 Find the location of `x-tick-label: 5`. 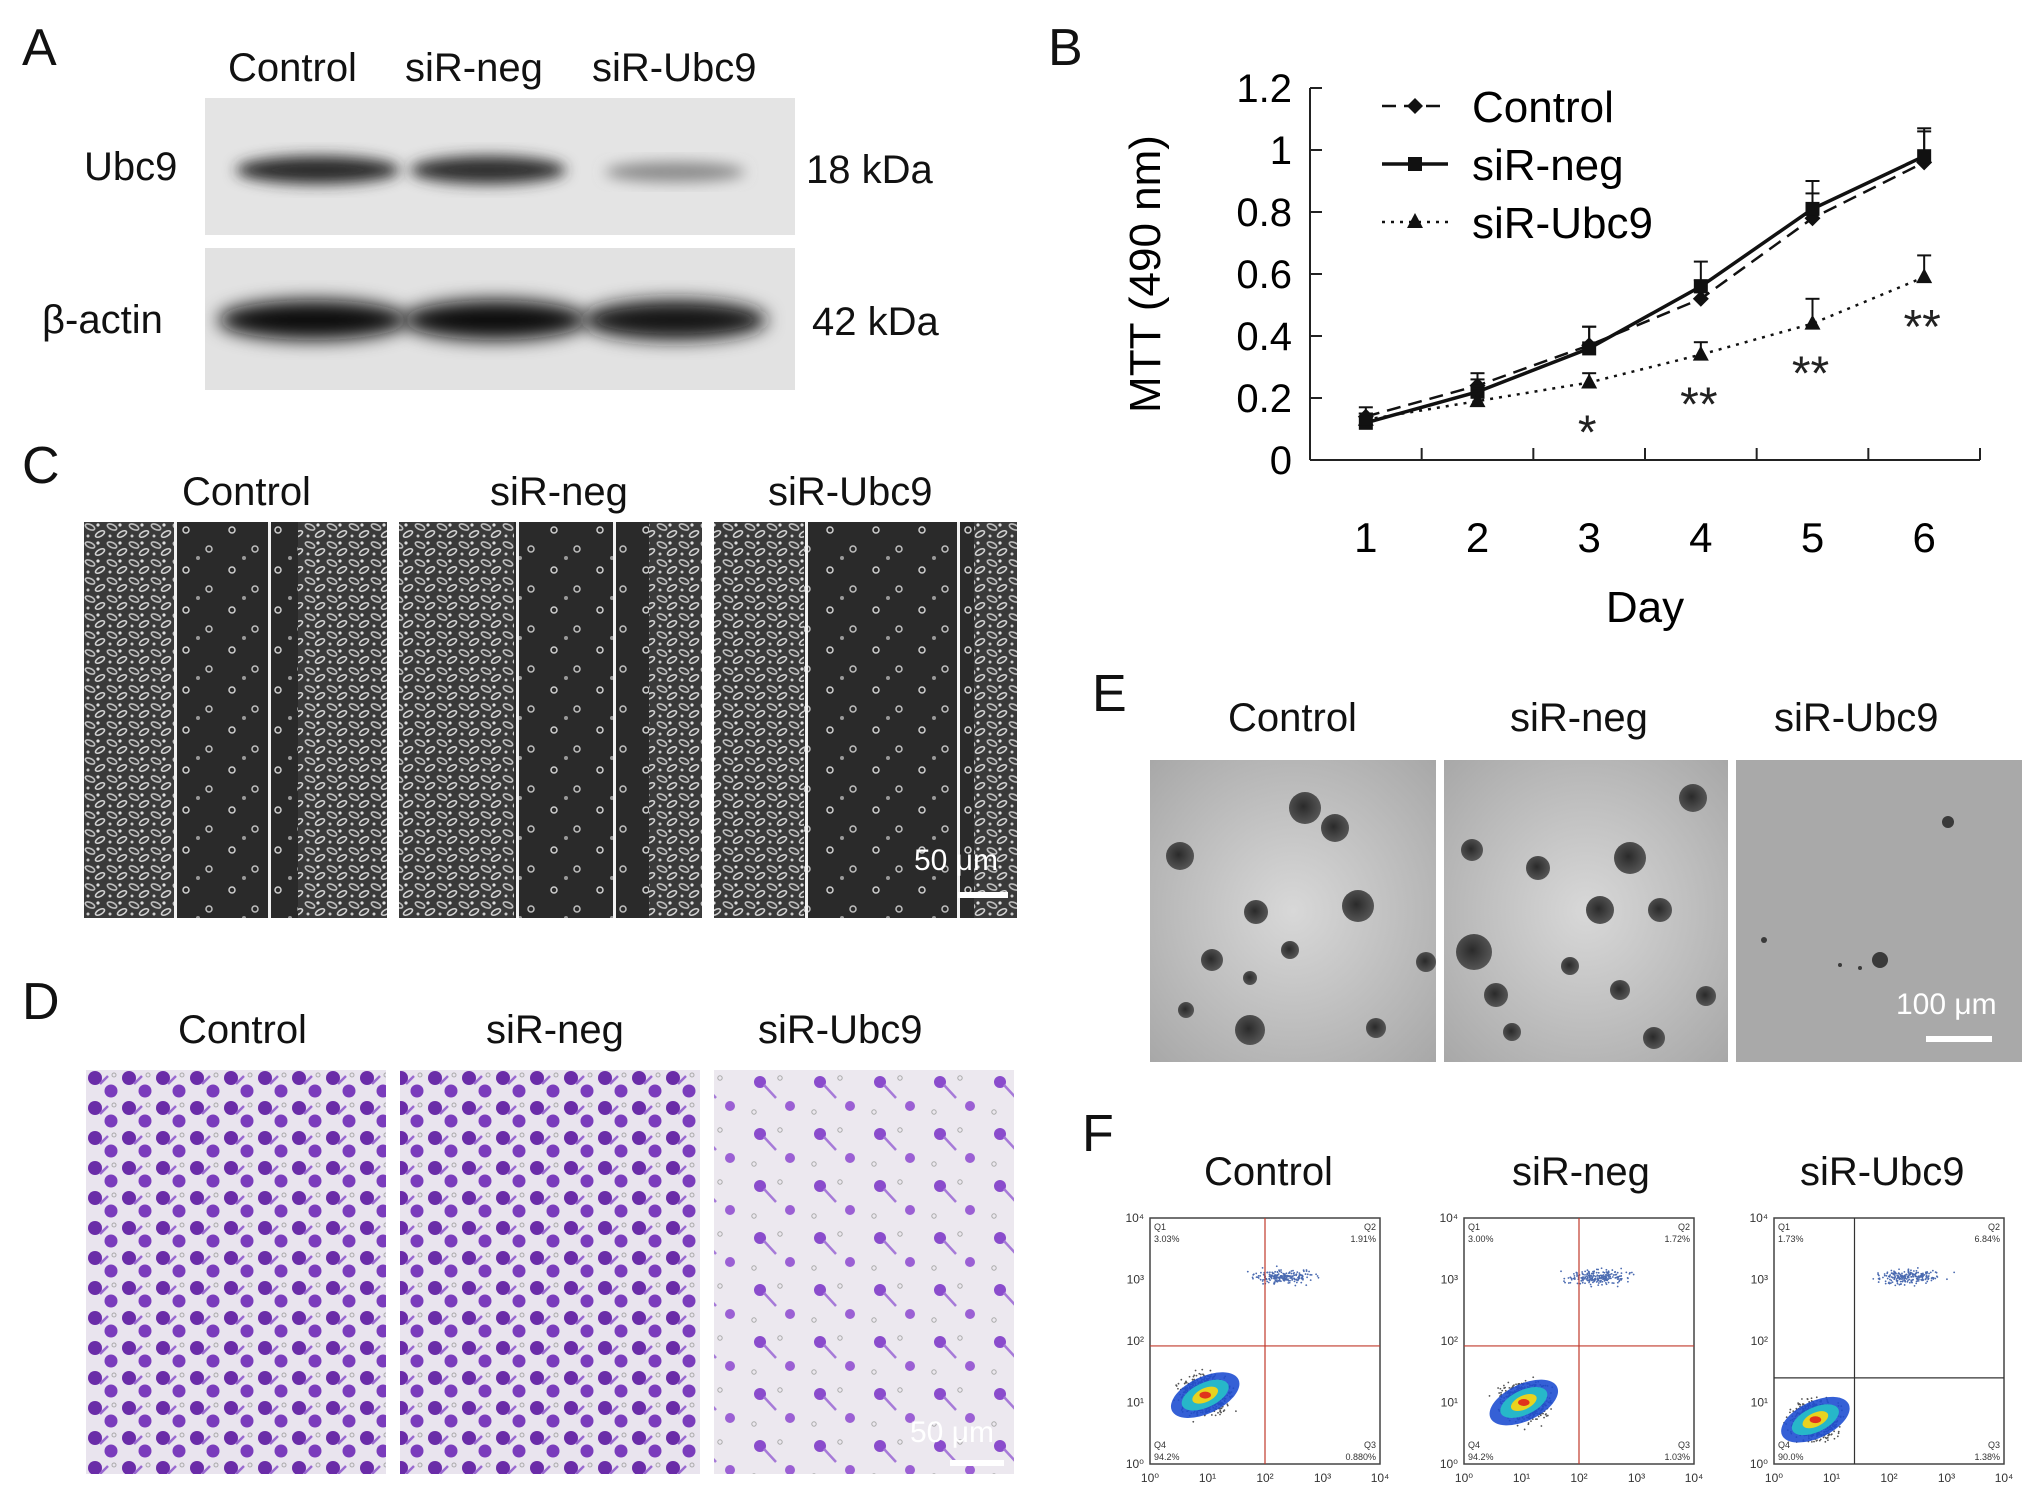

x-tick-label: 5 is located at coordinates (1812, 537).